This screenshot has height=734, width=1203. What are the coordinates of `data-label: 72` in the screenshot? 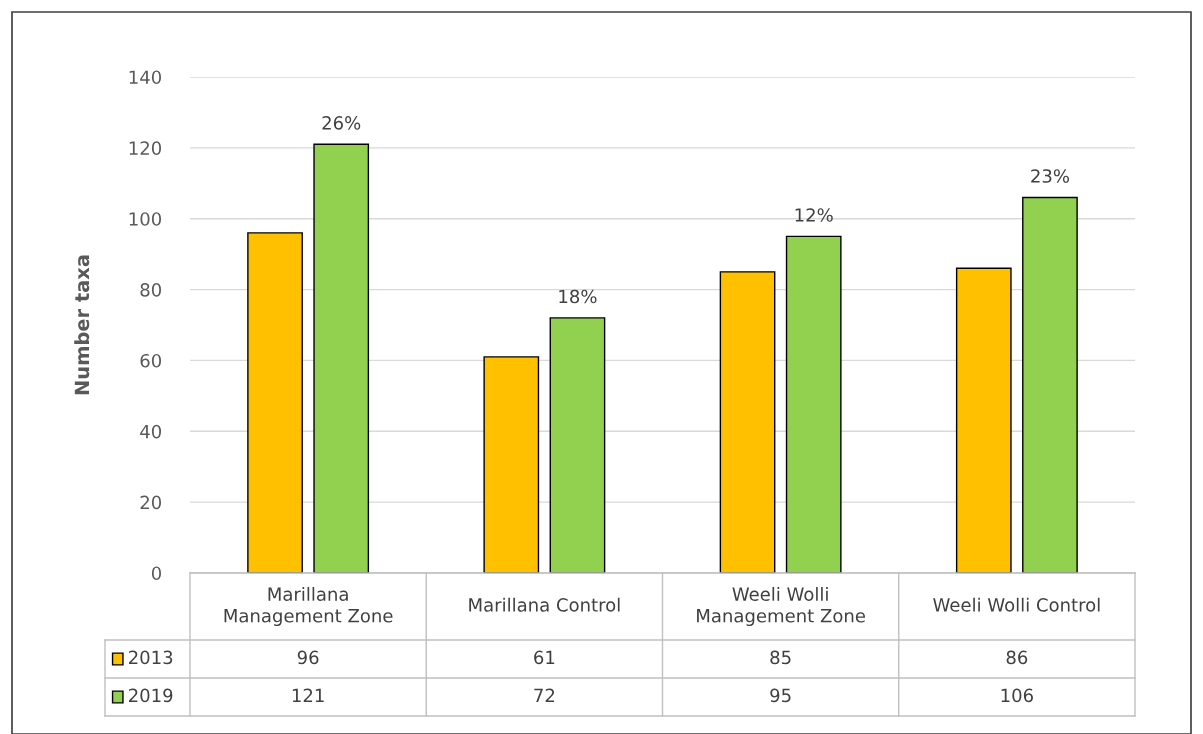 It's located at (544, 695).